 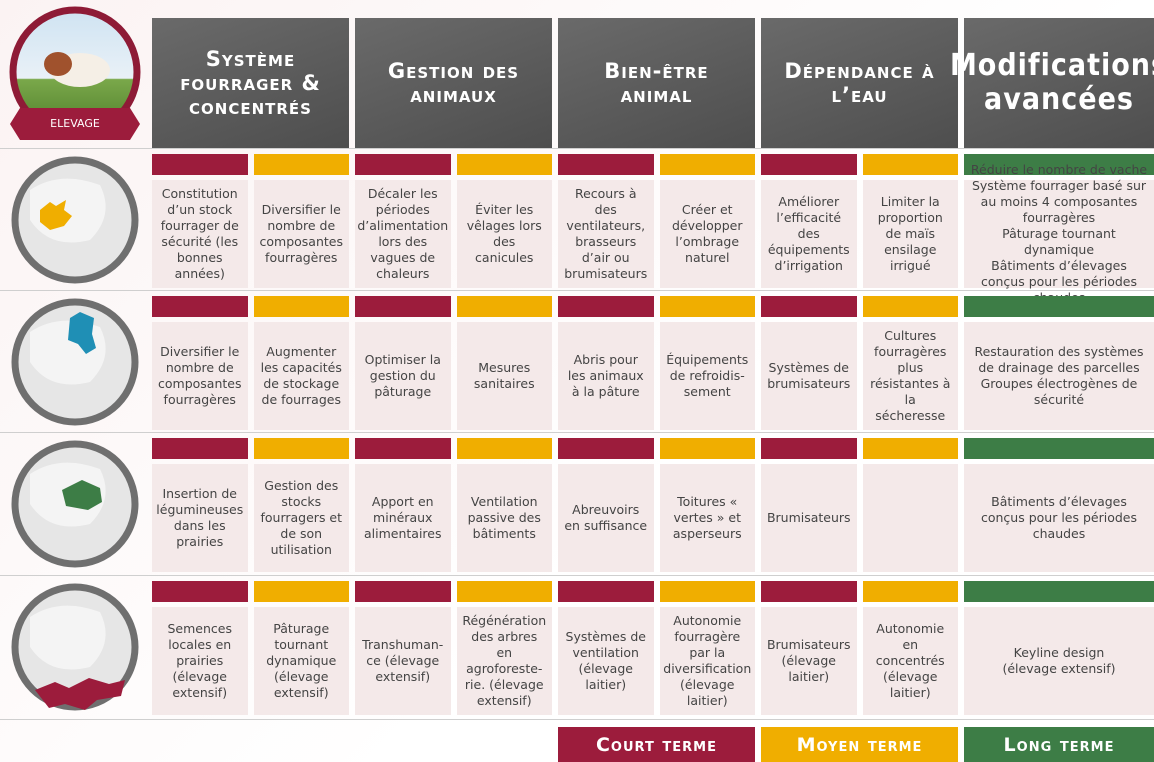 What do you see at coordinates (1052, 83) in the screenshot?
I see `column-header: Modifications avancées` at bounding box center [1052, 83].